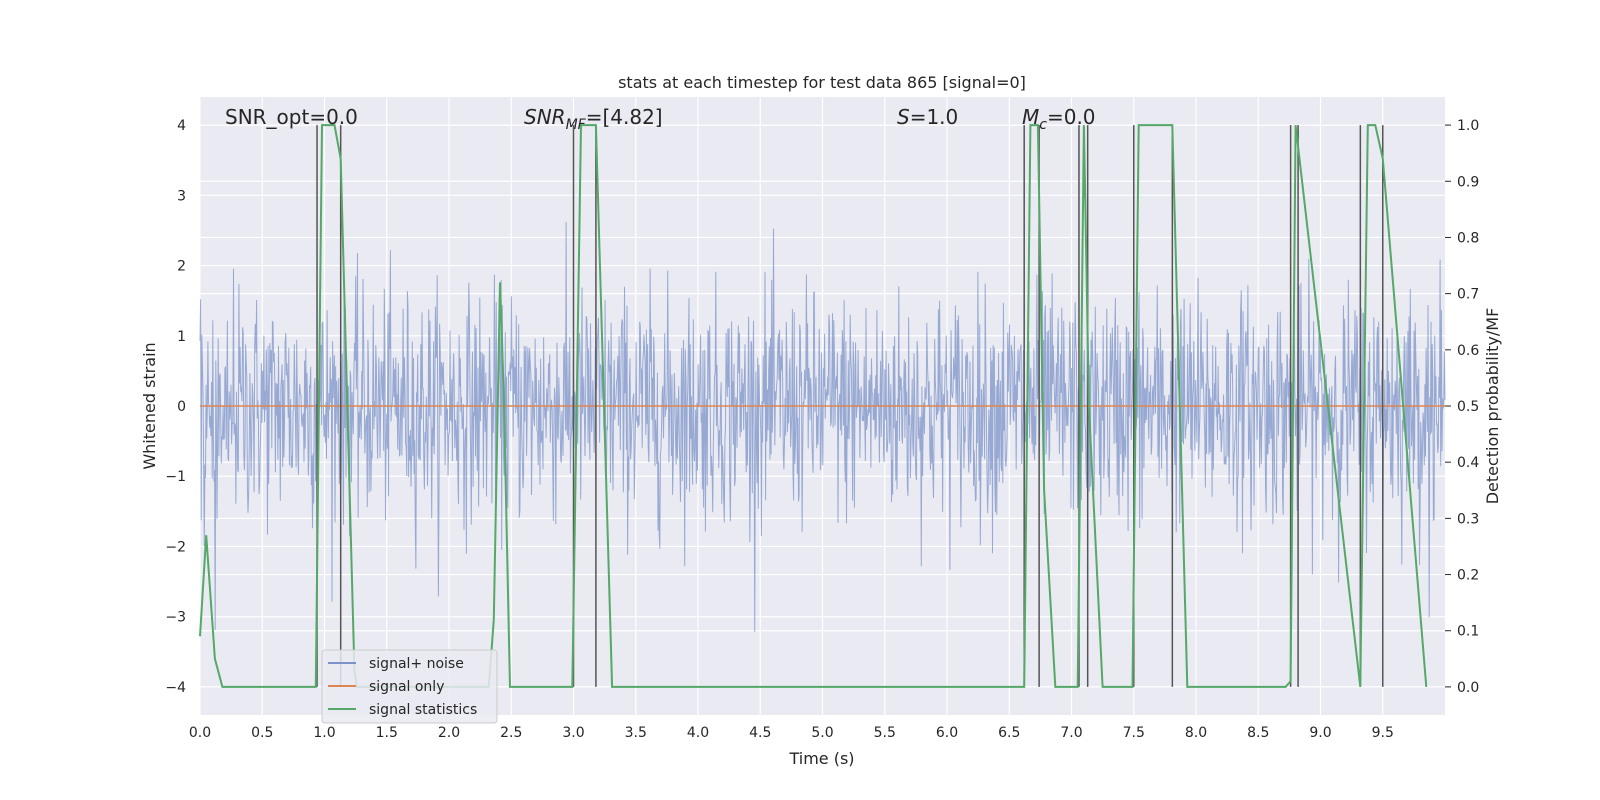 The image size is (1600, 800). What do you see at coordinates (291, 117) in the screenshot?
I see `annotation-snr-opt: SNR_opt=0.0` at bounding box center [291, 117].